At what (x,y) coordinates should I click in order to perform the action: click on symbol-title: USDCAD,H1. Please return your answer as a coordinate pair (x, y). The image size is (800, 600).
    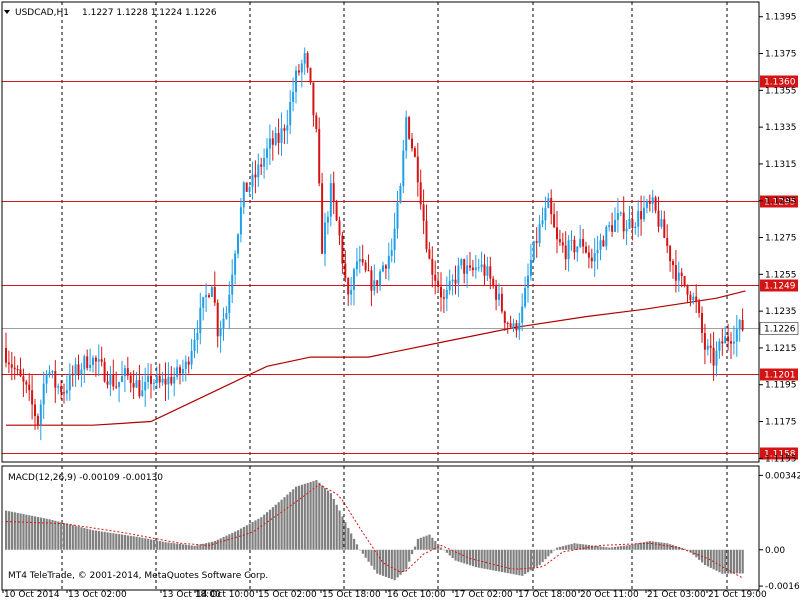
    Looking at the image, I should click on (42, 13).